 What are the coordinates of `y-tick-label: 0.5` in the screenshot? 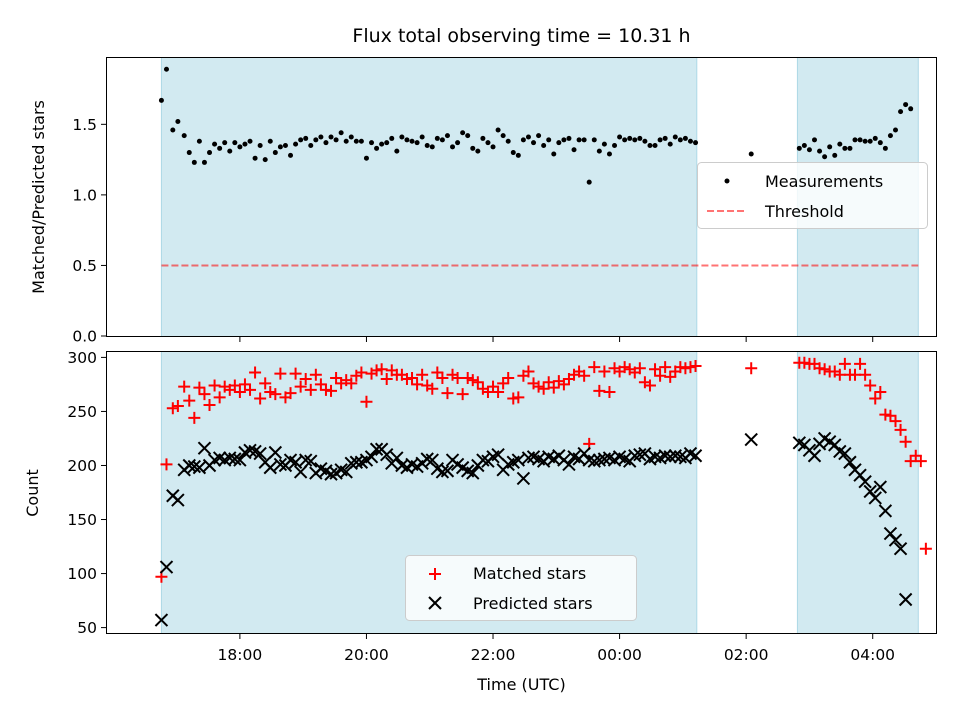 It's located at (84, 266).